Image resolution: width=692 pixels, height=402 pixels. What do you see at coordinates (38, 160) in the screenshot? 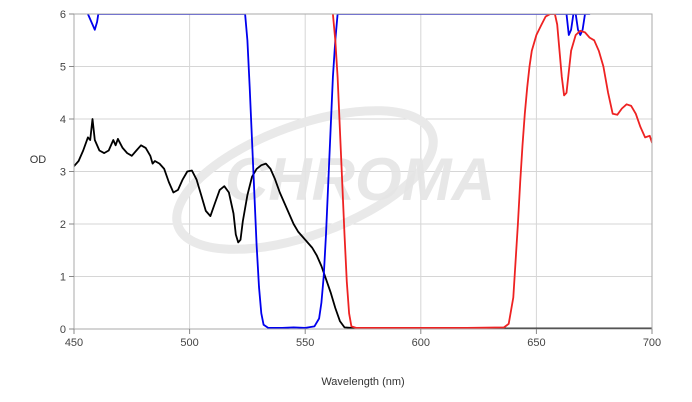
I see `y-axis-title: OD` at bounding box center [38, 160].